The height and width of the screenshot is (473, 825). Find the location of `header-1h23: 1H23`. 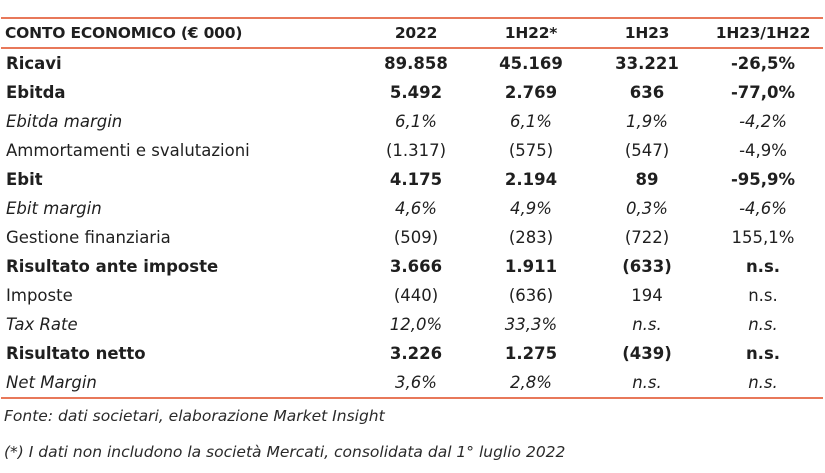

header-1h23: 1H23 is located at coordinates (647, 33).